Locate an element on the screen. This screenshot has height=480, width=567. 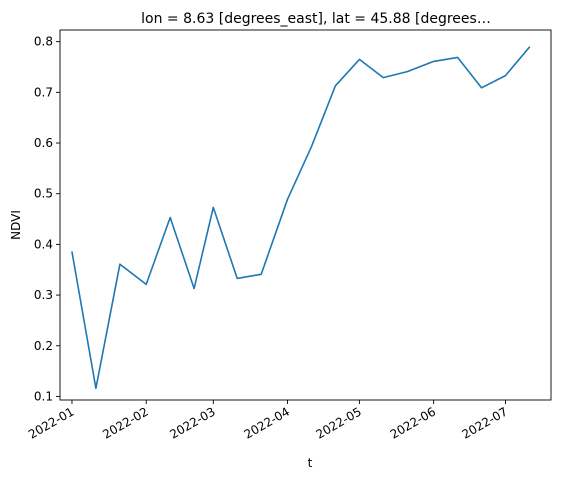
y-tick-label: 0.7 is located at coordinates (43, 92).